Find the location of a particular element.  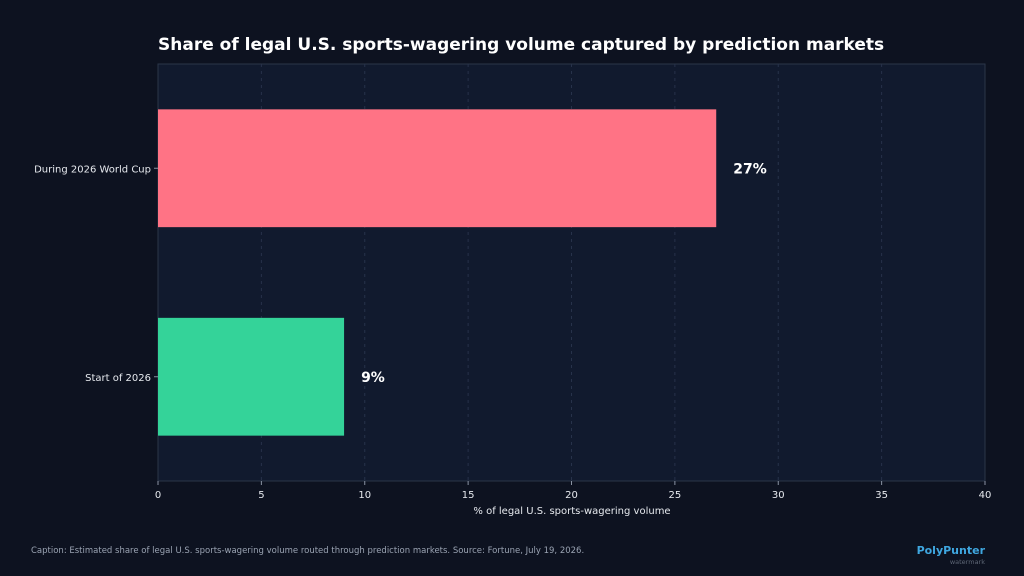

brand-name: PolyPunter is located at coordinates (951, 550).